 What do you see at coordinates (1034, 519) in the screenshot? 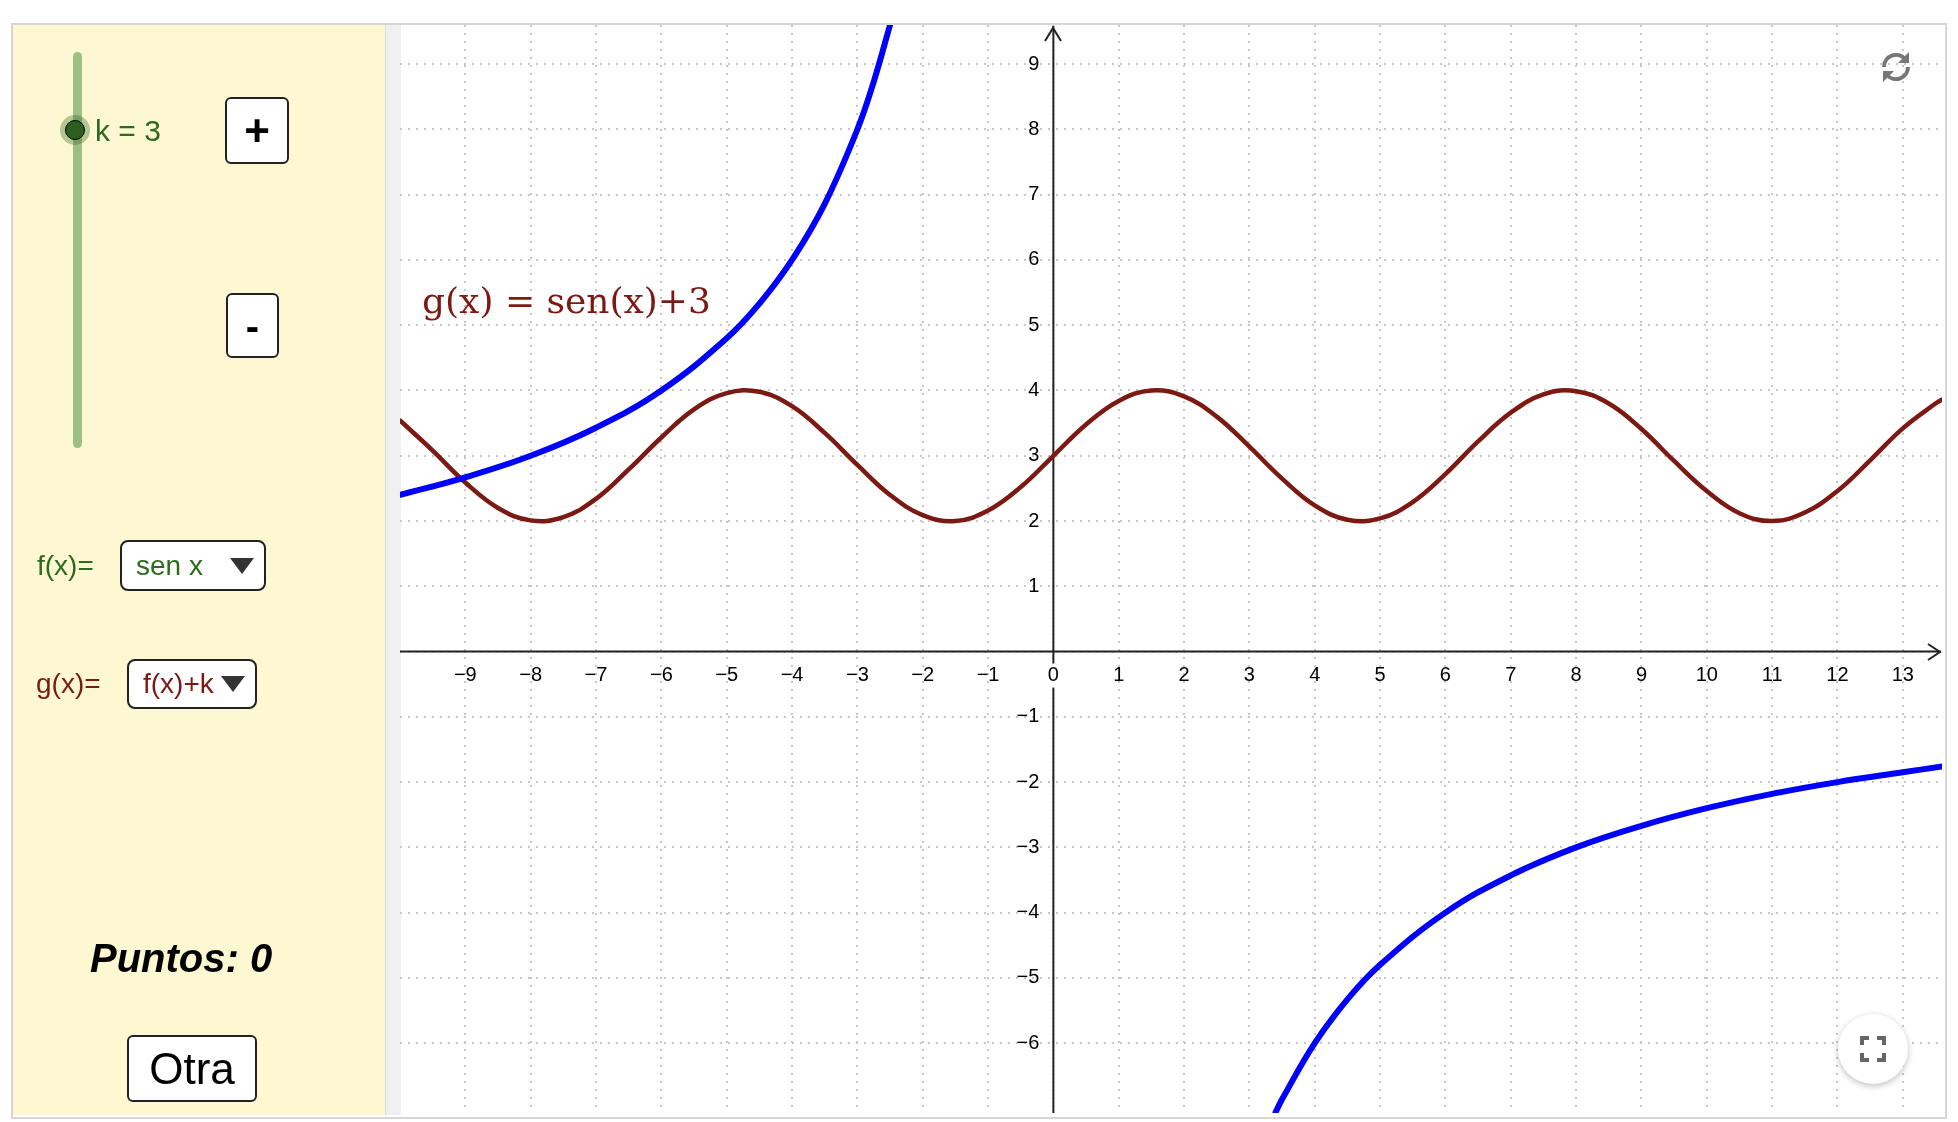
I see `y-tick-label: 2` at bounding box center [1034, 519].